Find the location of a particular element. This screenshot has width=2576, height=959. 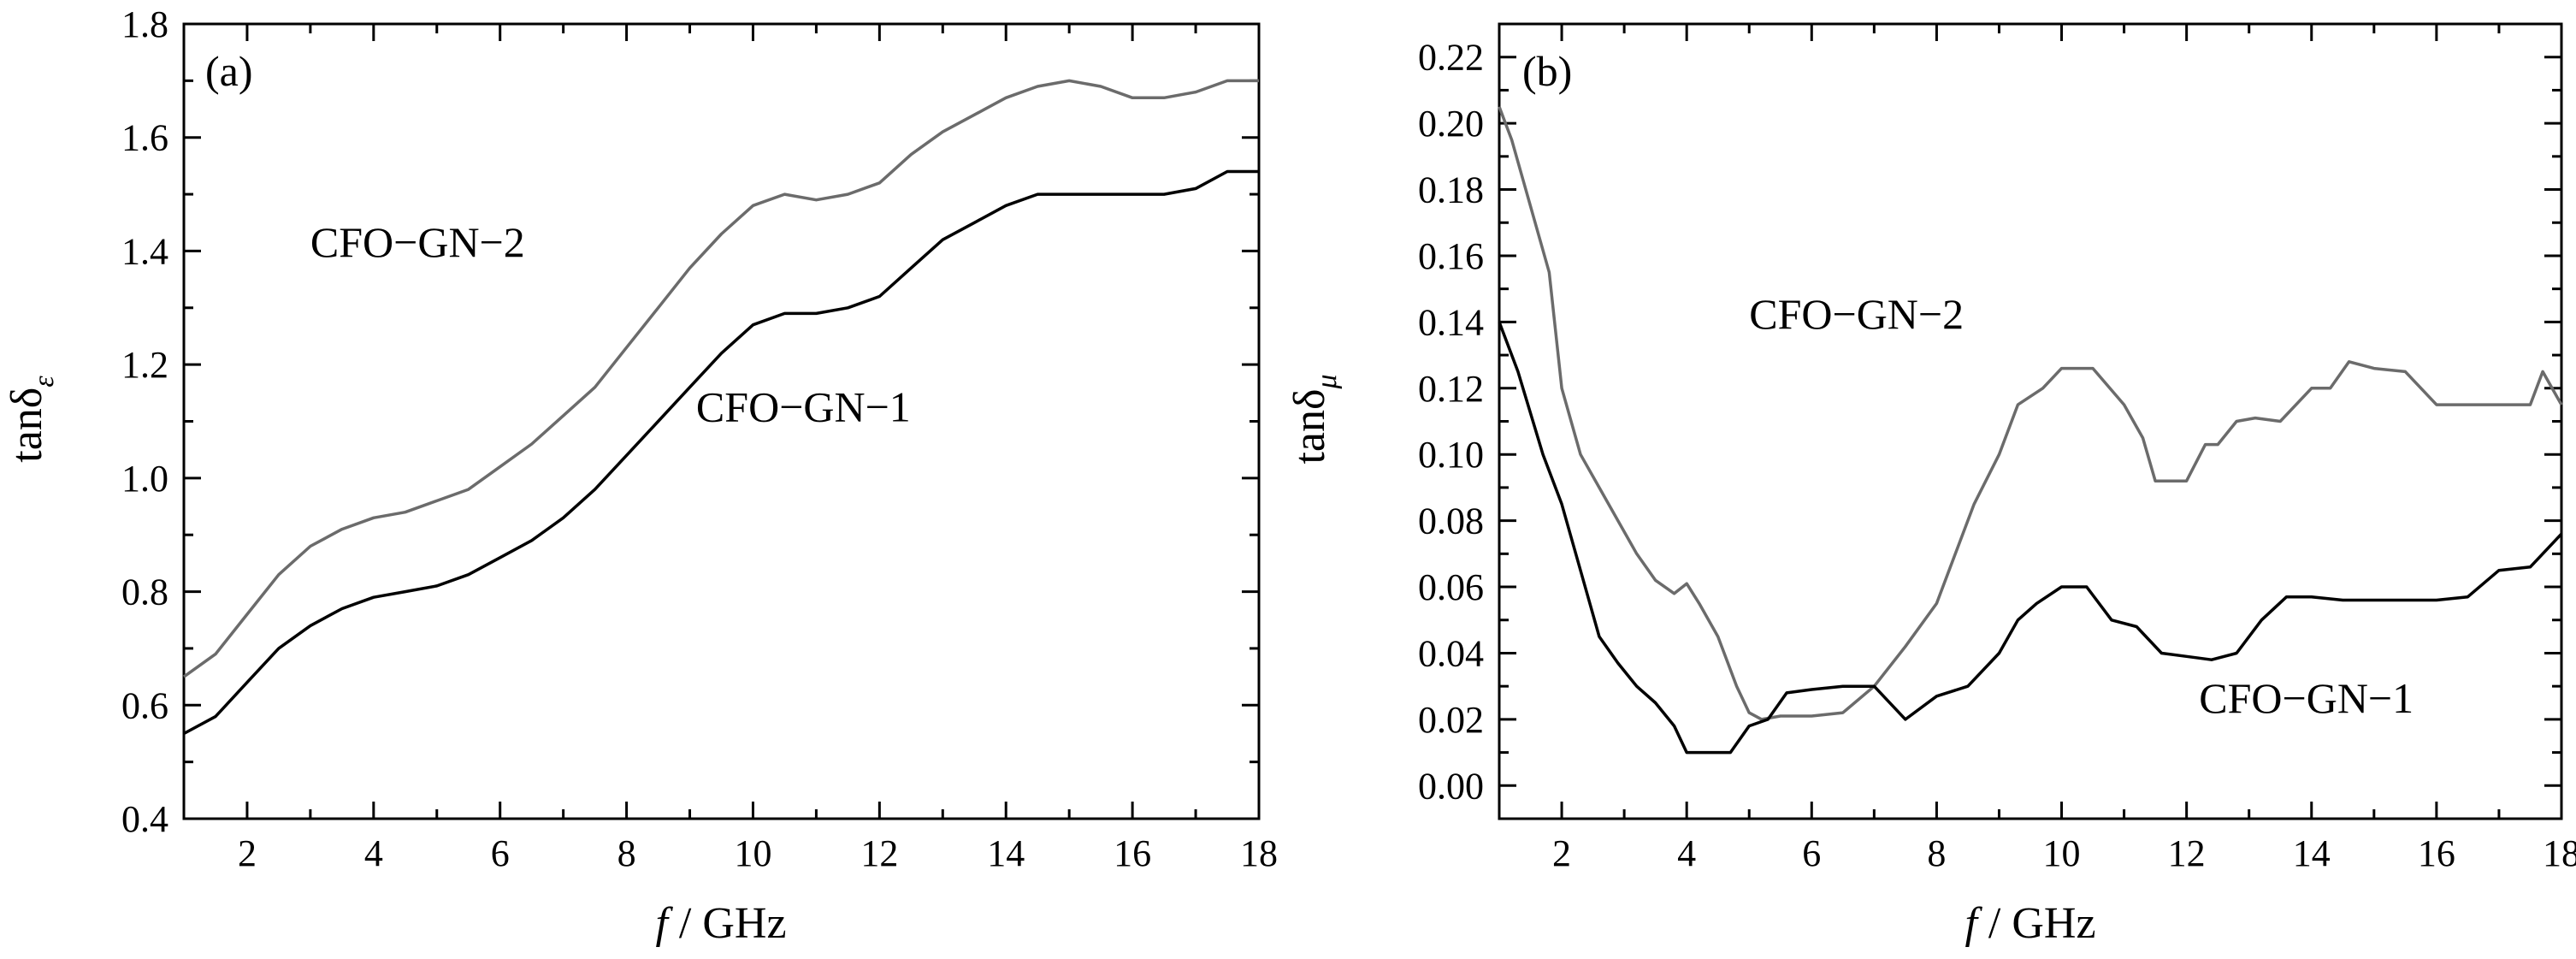

y-tick-label: 0.6 is located at coordinates (144, 705).